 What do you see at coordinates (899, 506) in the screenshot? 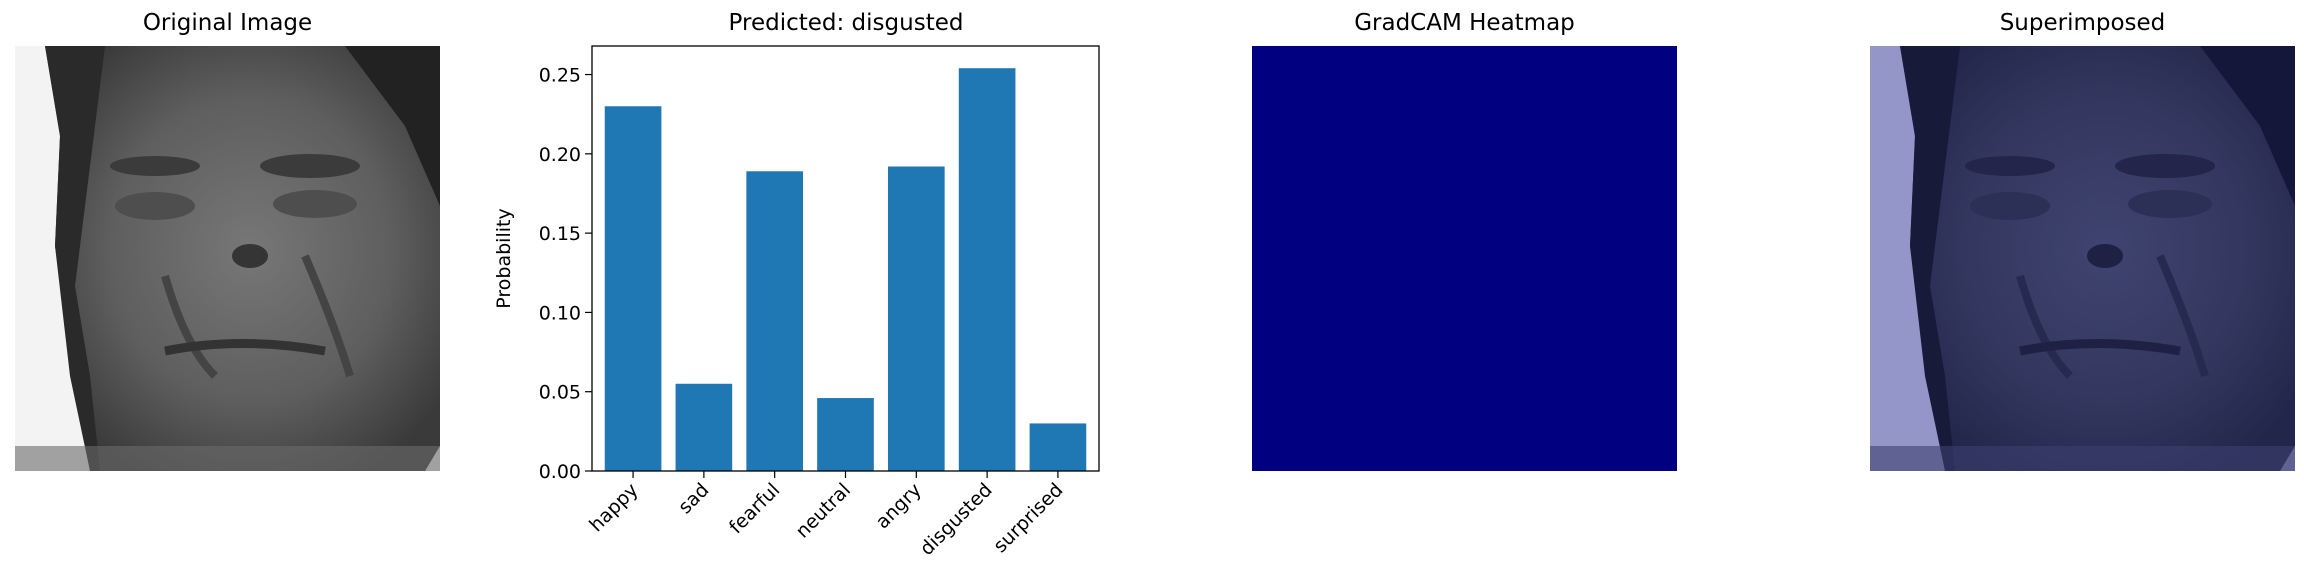
I see `x-tick-label-angry: angry` at bounding box center [899, 506].